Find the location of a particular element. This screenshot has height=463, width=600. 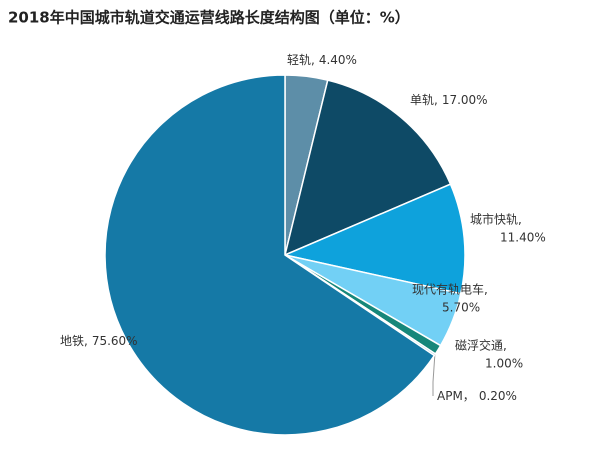

value-label: 75.60% is located at coordinates (115, 341).